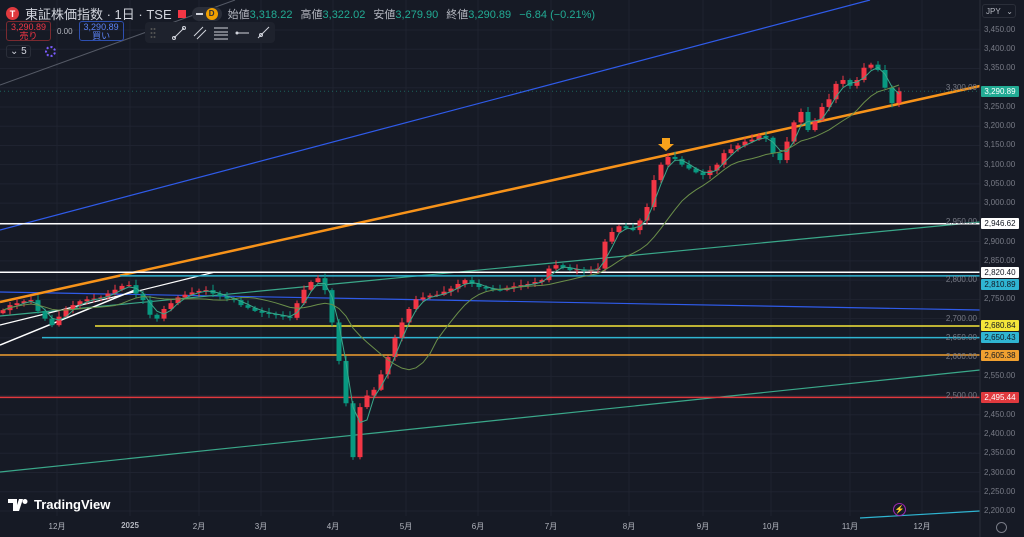 The image size is (1024, 537). Describe the element at coordinates (158, 33) in the screenshot. I see `drag-handle-icon` at that location.